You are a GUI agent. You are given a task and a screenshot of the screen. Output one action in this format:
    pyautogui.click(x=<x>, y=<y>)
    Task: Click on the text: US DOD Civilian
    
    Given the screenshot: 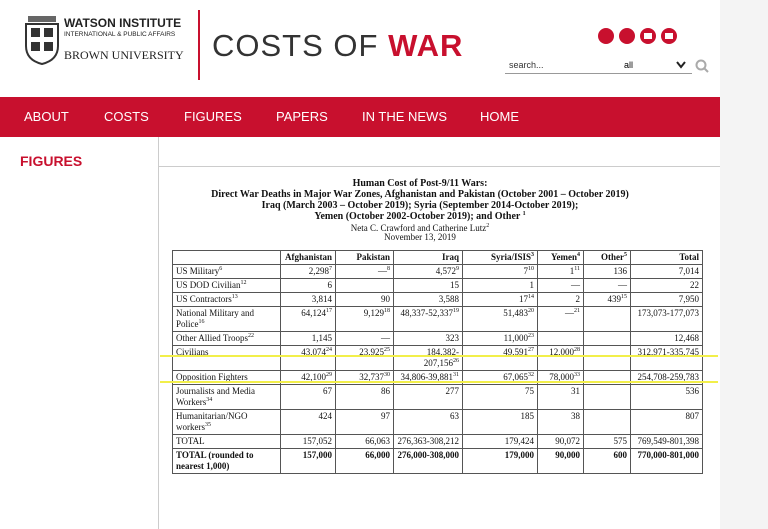 What is the action you would take?
    pyautogui.click(x=208, y=285)
    